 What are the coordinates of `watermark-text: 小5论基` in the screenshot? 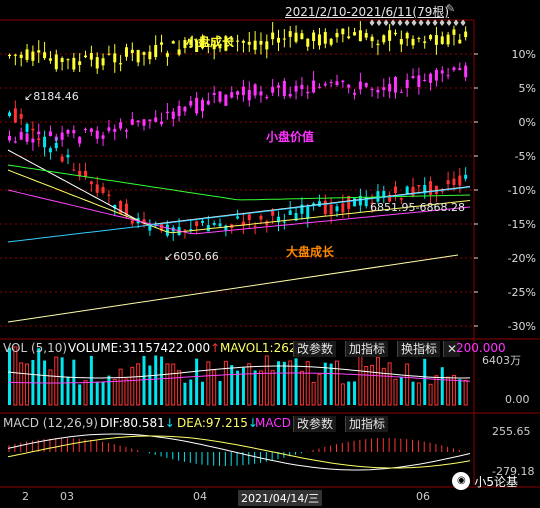 It's located at (496, 481).